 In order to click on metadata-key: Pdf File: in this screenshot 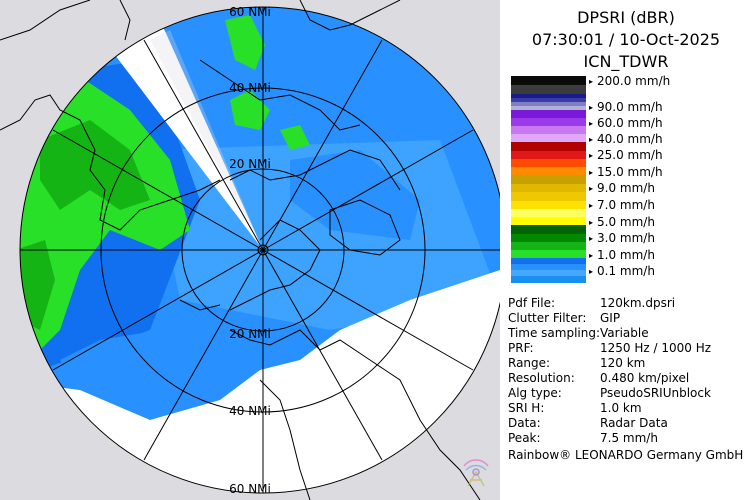, I will do `click(532, 303)`.